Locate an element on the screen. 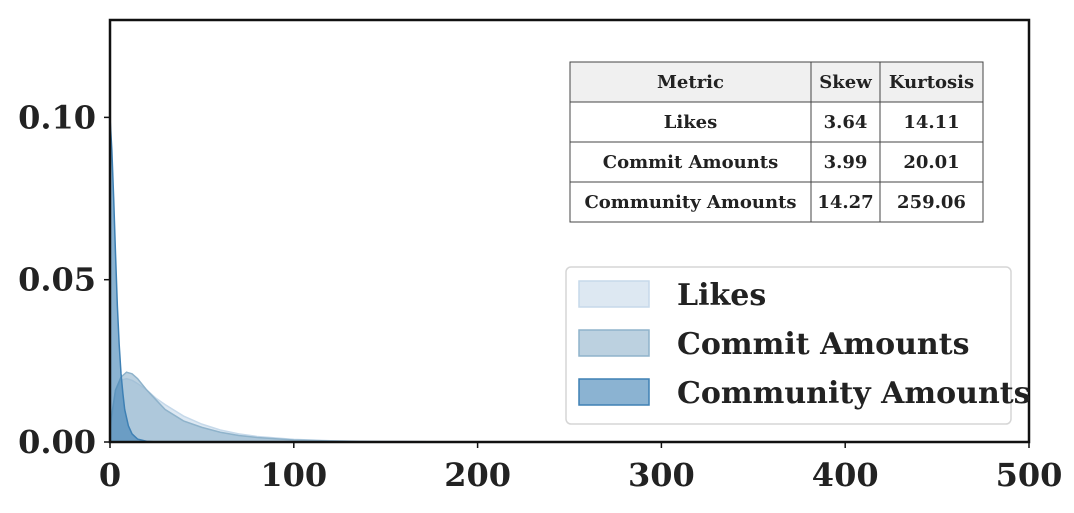 The height and width of the screenshot is (513, 1074). legend-label: Likes is located at coordinates (721, 295).